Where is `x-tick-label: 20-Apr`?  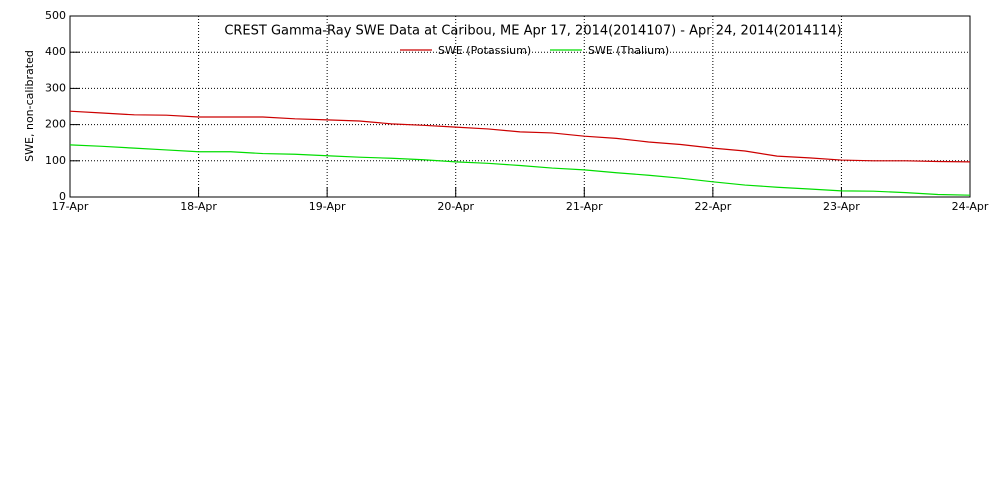 x-tick-label: 20-Apr is located at coordinates (455, 206).